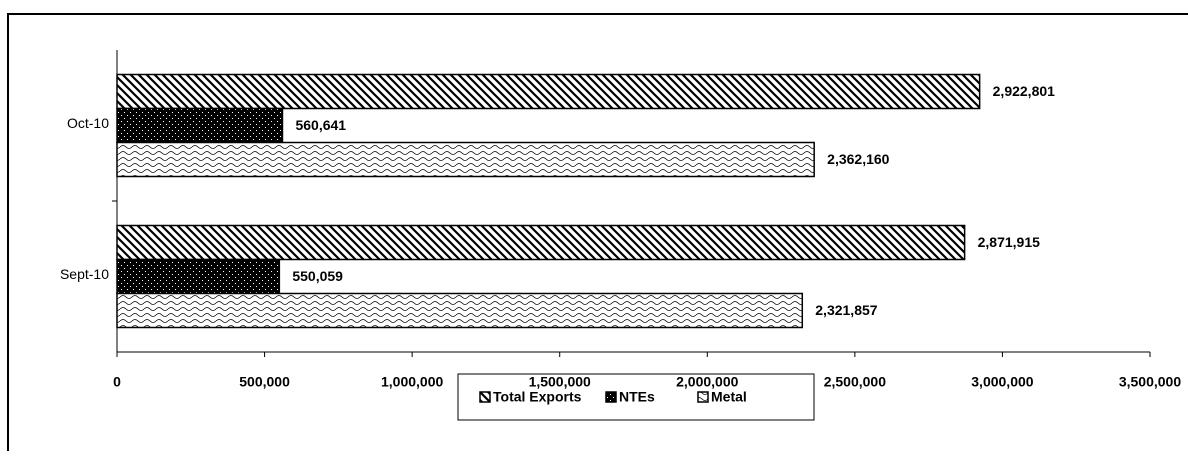 Image resolution: width=1188 pixels, height=456 pixels. I want to click on x-tick-label: 1,500,000, so click(560, 382).